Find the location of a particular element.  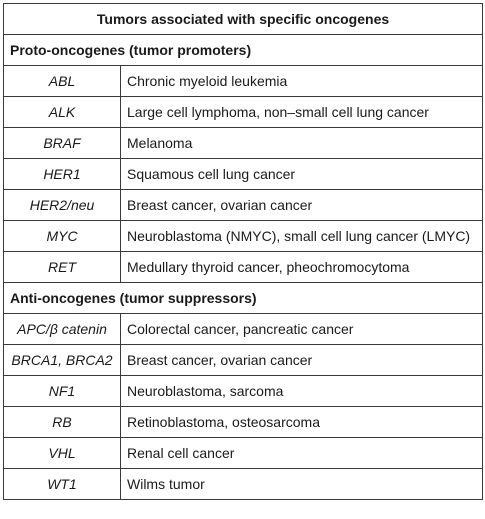

gene-cell: ALK is located at coordinates (62, 112).